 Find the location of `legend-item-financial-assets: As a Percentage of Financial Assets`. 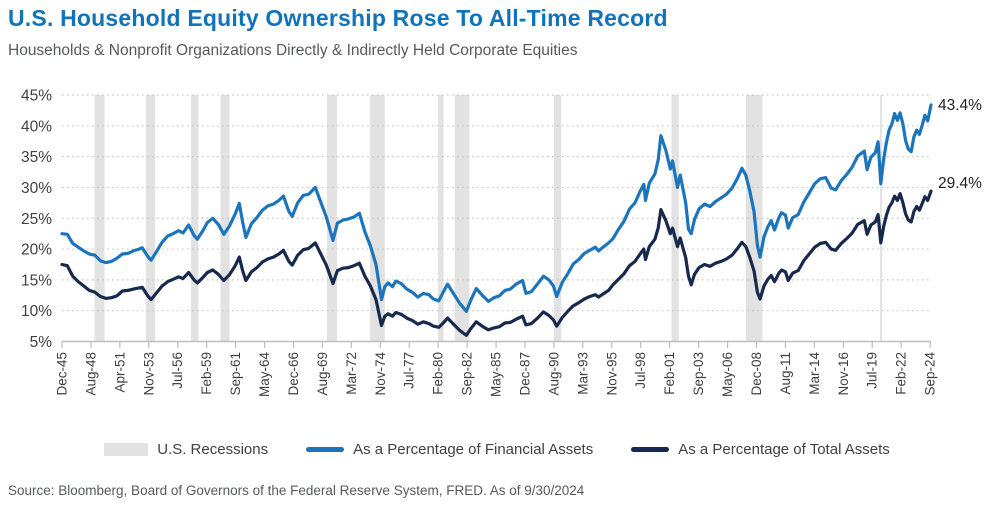

legend-item-financial-assets: As a Percentage of Financial Assets is located at coordinates (449, 449).